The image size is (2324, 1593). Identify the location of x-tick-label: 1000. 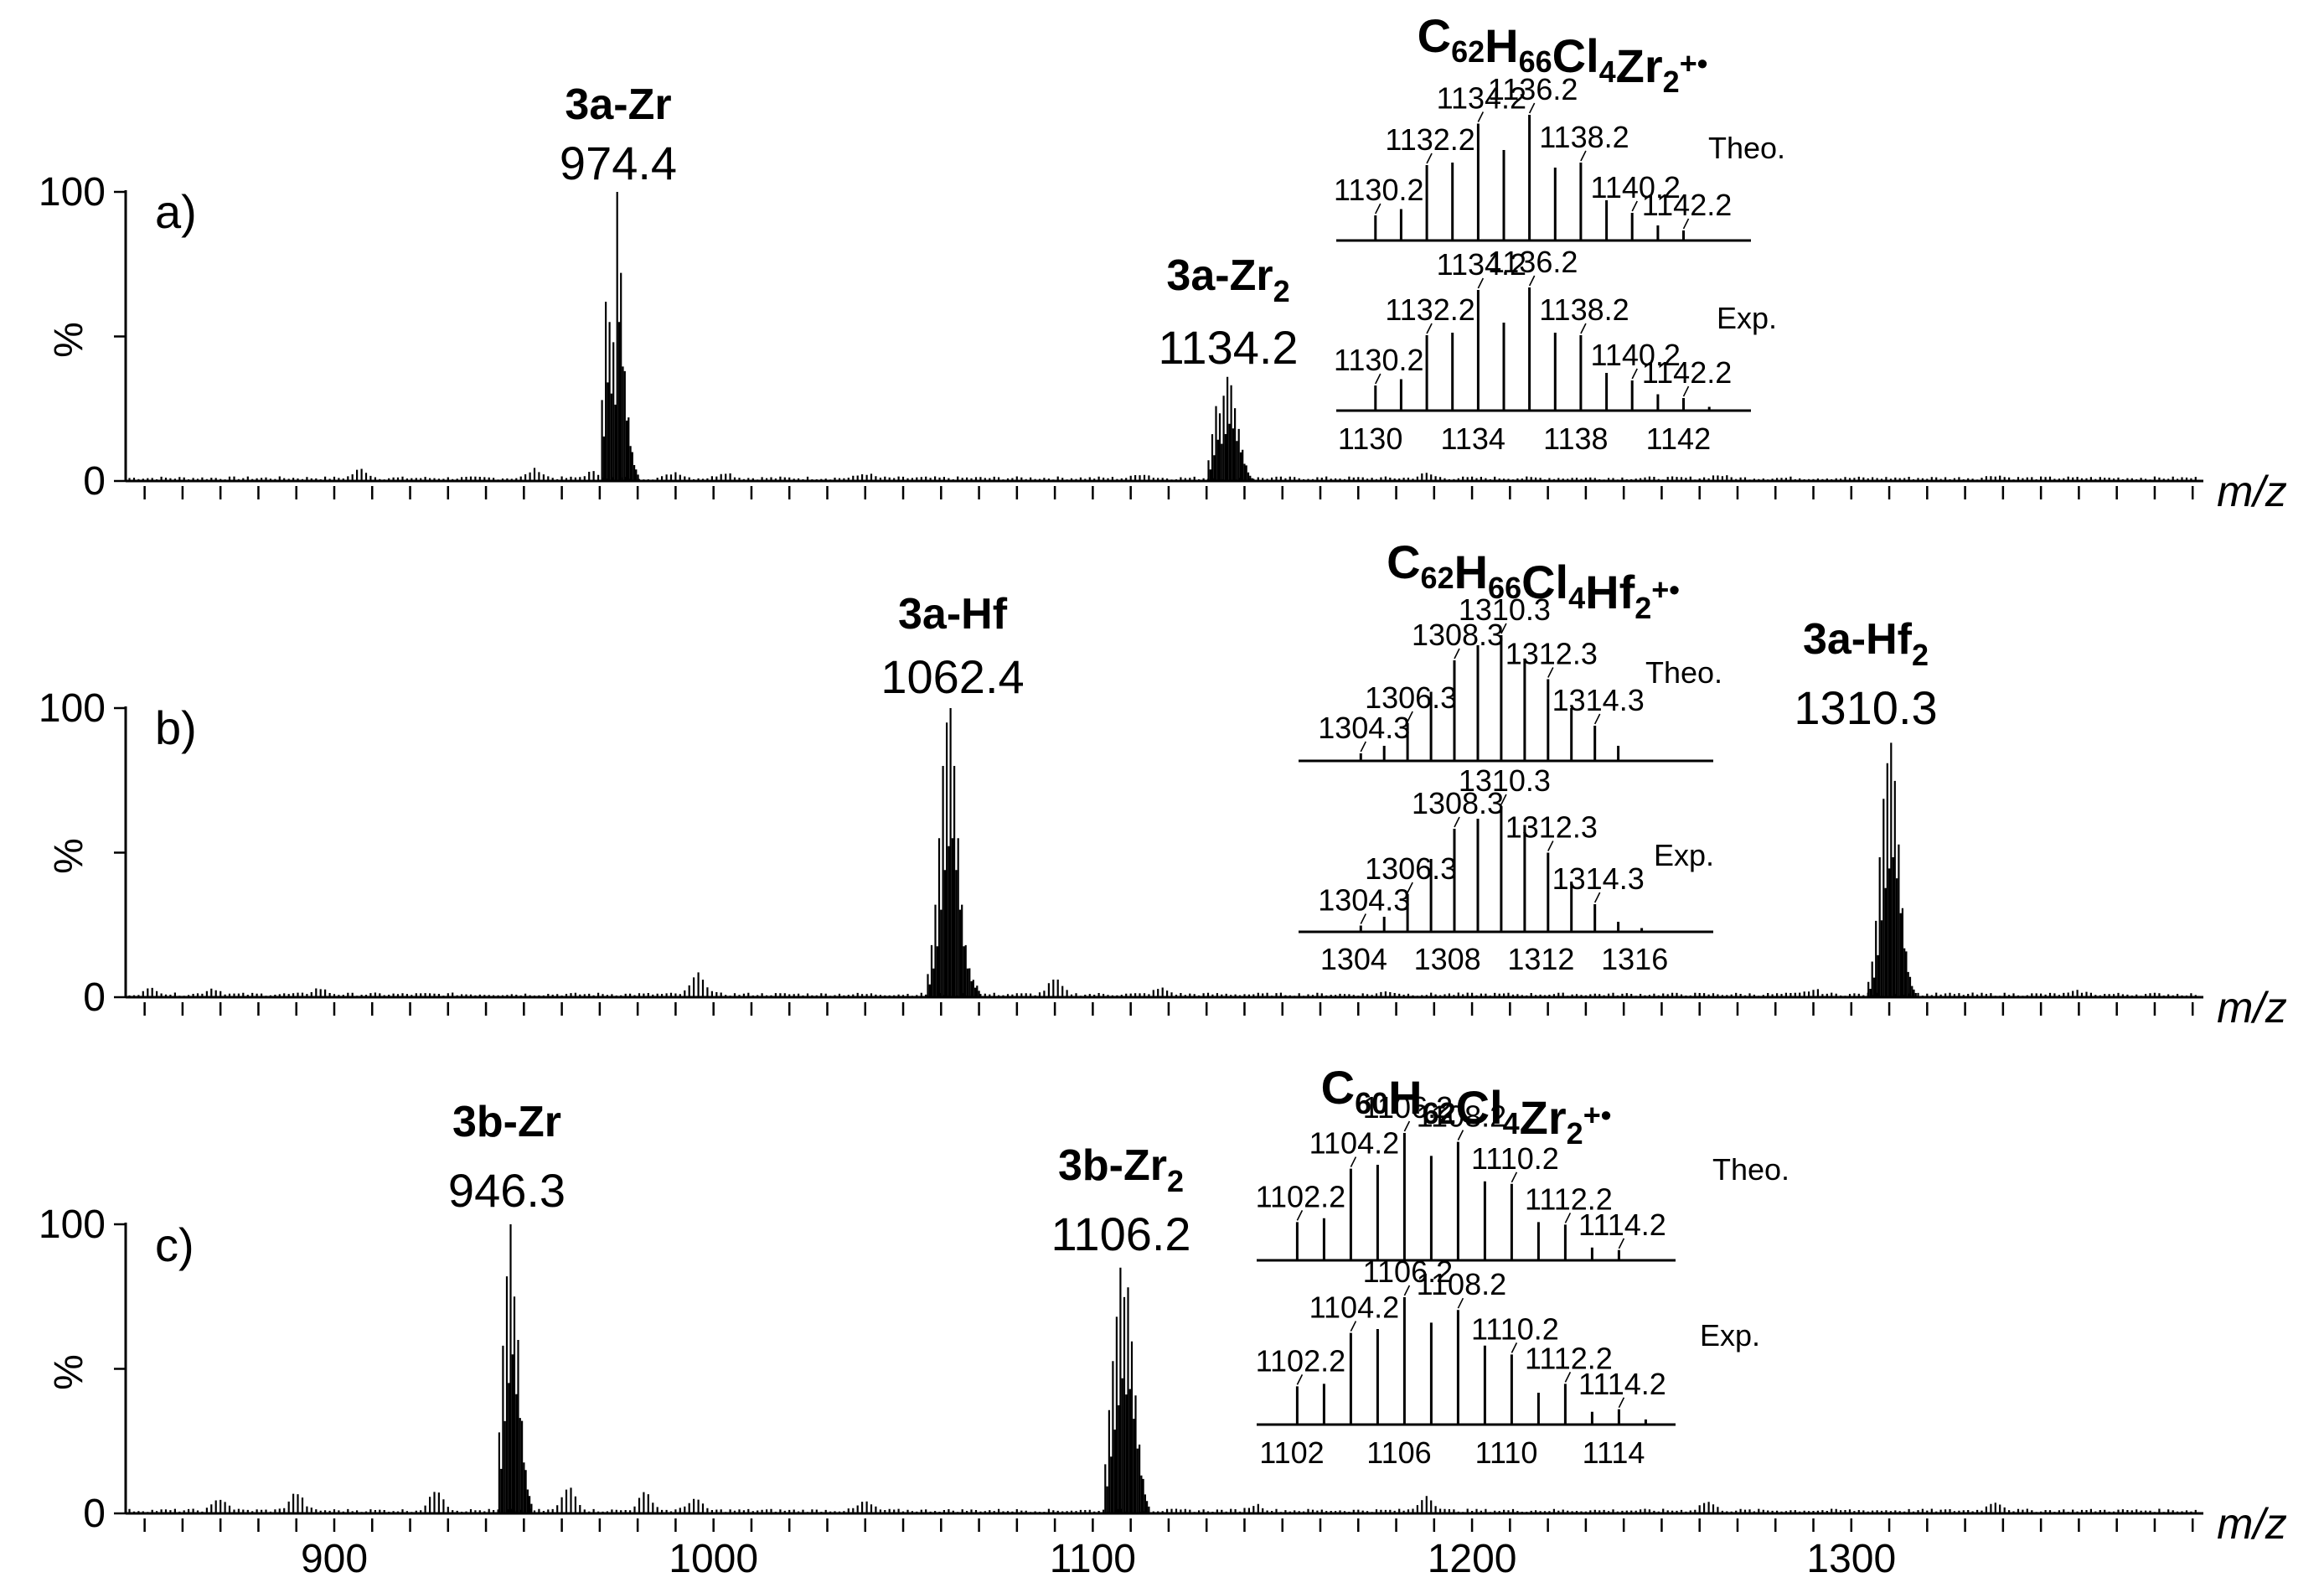
(713, 1559).